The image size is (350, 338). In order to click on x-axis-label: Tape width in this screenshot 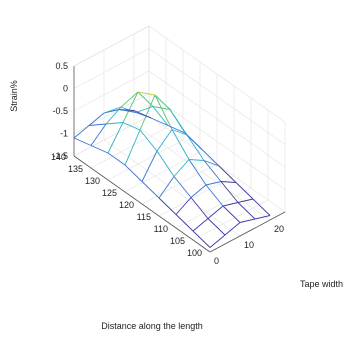, I will do `click(321, 284)`.